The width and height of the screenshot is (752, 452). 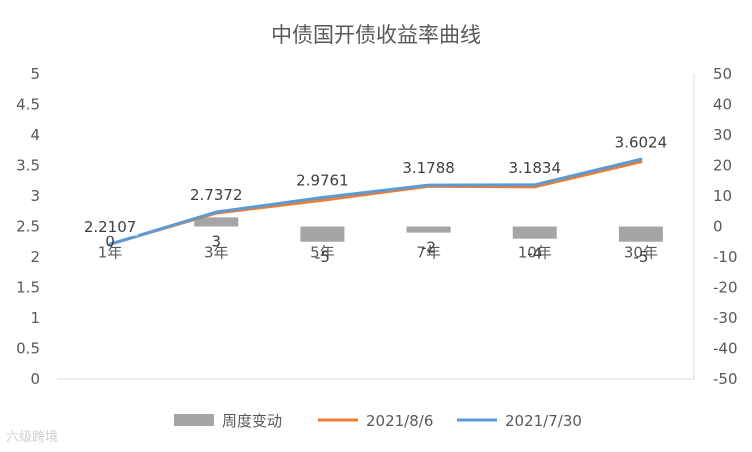 I want to click on left-axis-tick-label: 3, so click(x=35, y=196).